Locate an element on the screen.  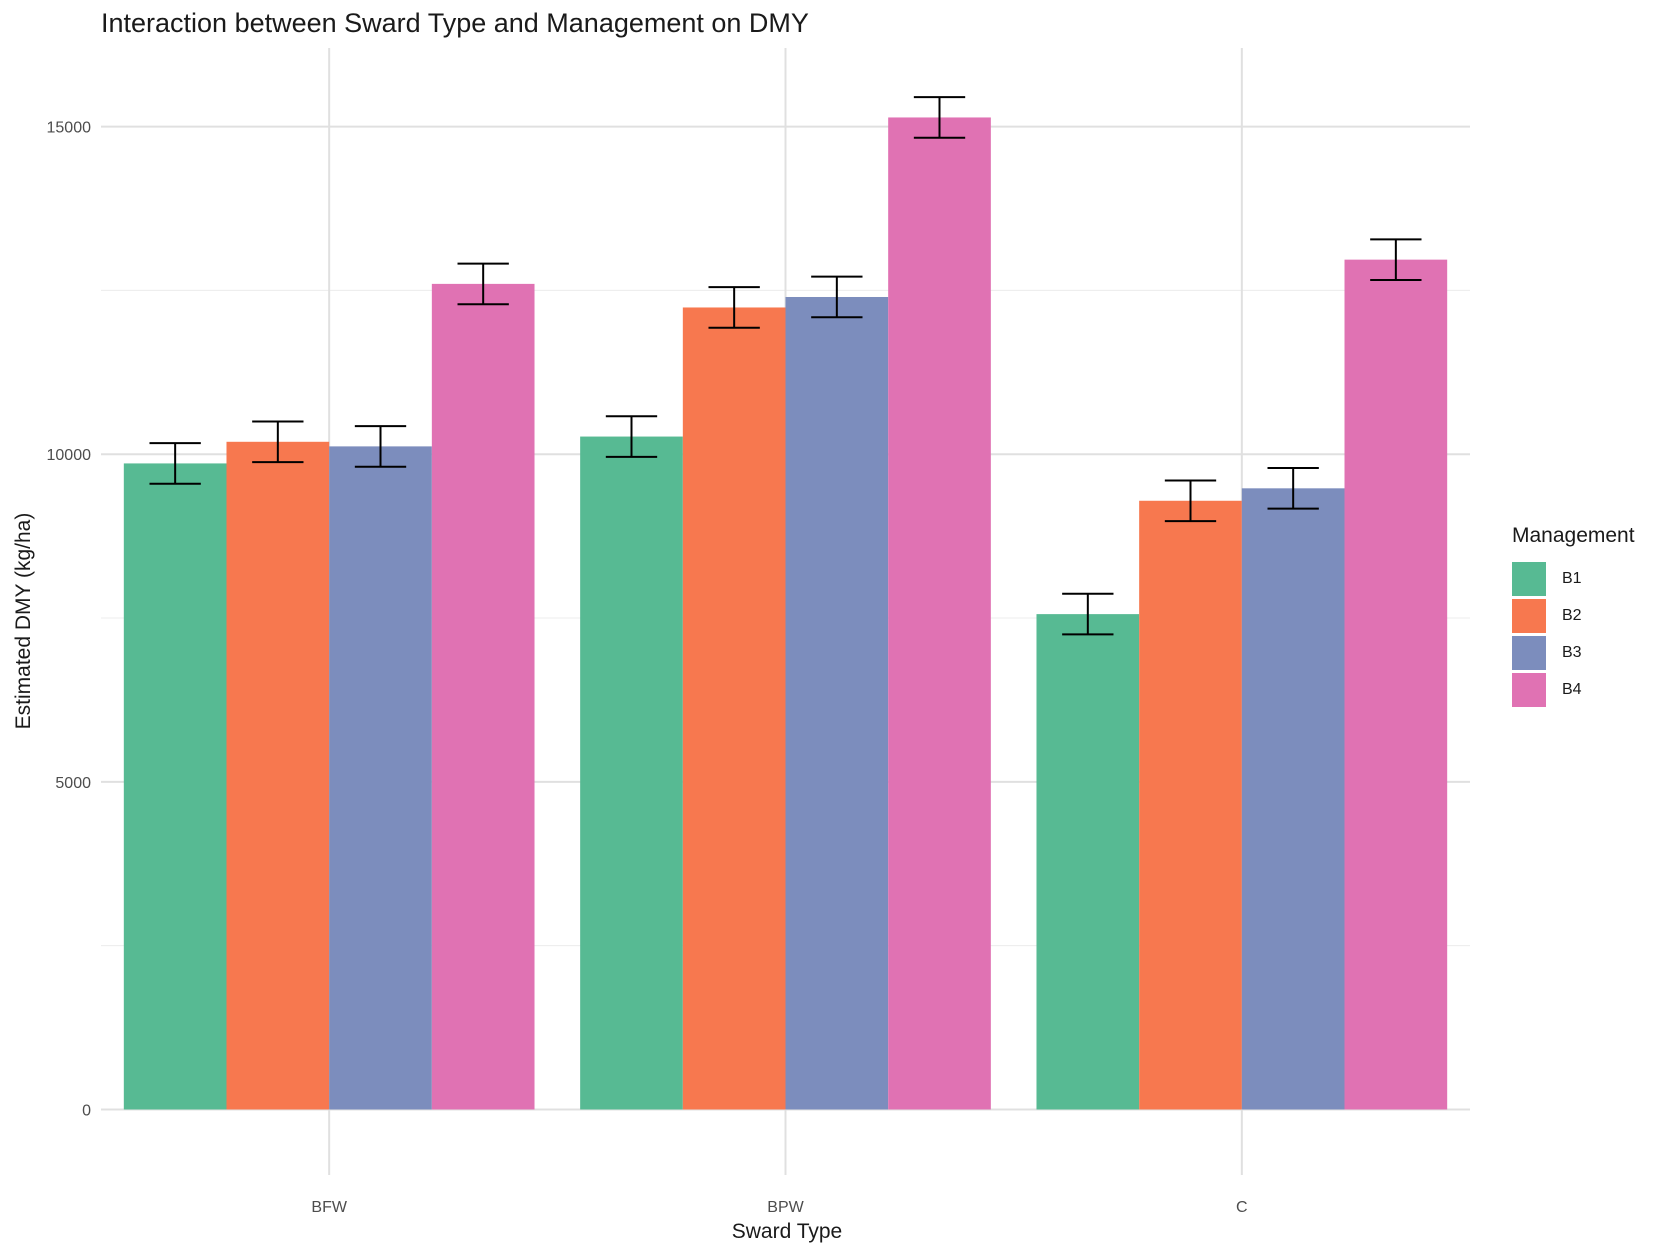
y-tick-label: 10000 is located at coordinates (69, 455).